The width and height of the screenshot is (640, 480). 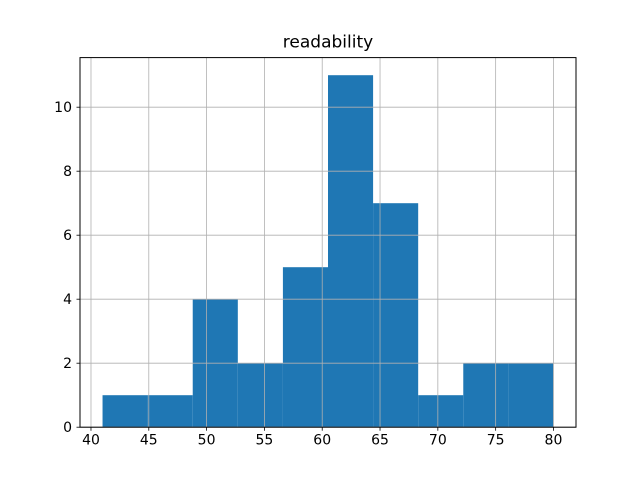 I want to click on x-tick-label: 50, so click(x=207, y=441).